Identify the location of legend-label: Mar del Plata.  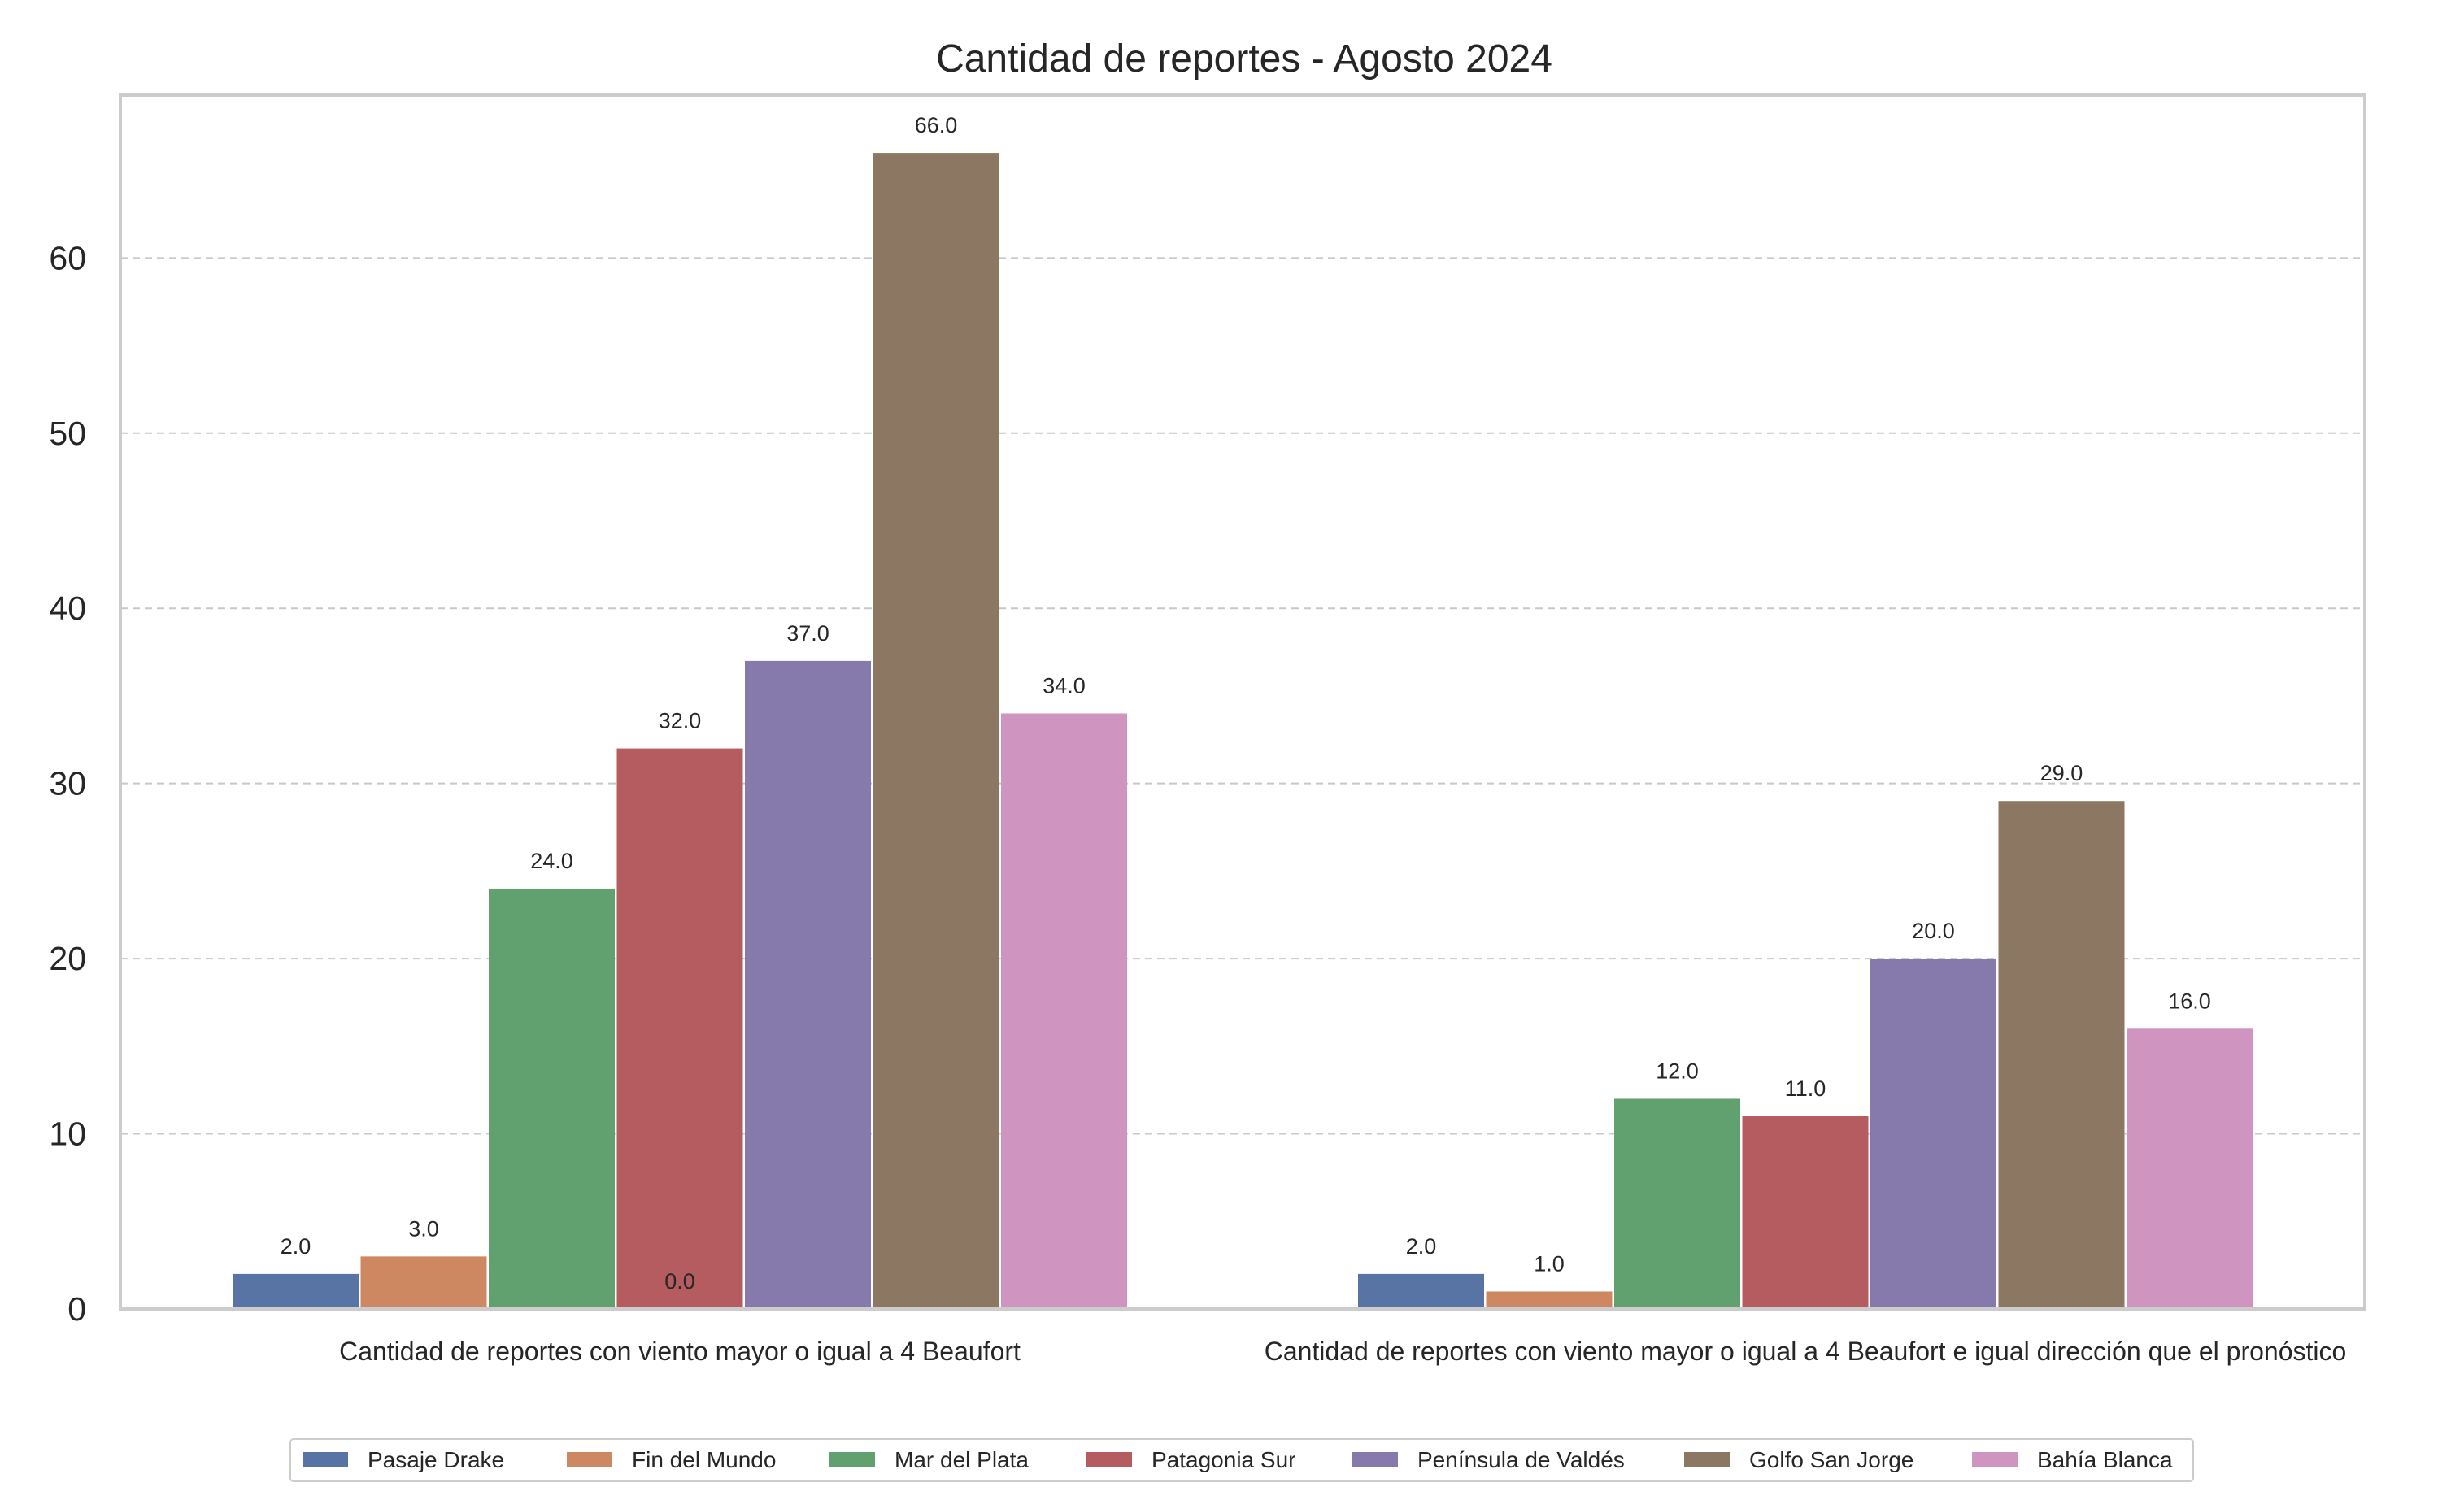
(962, 1459).